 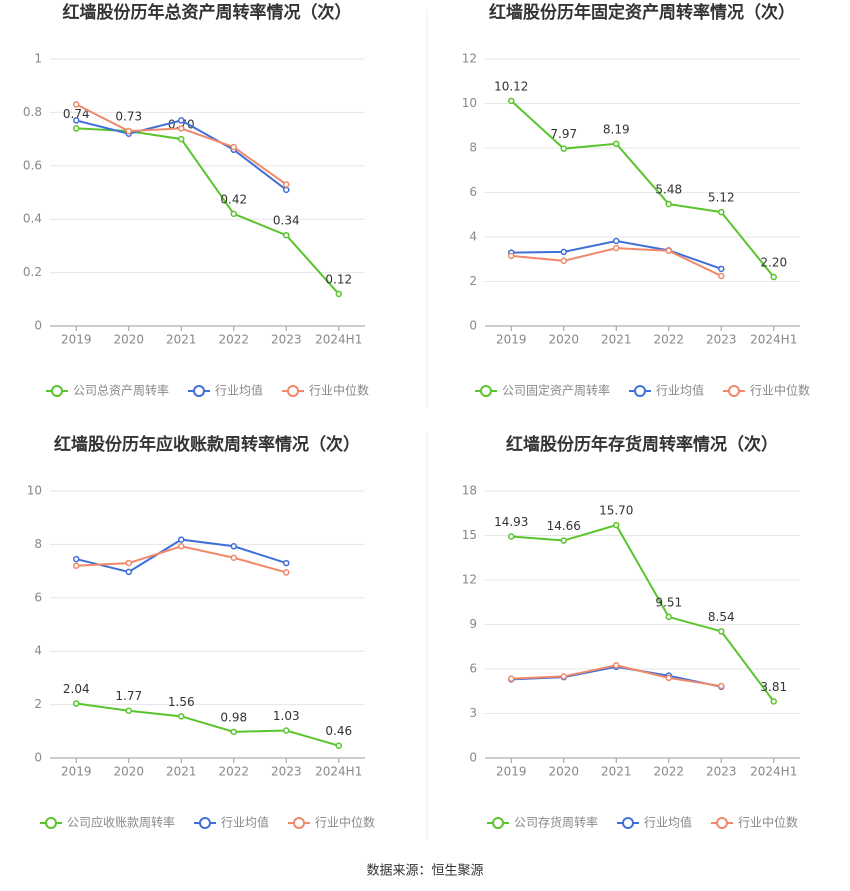 I want to click on data-label: 1.56, so click(x=181, y=702).